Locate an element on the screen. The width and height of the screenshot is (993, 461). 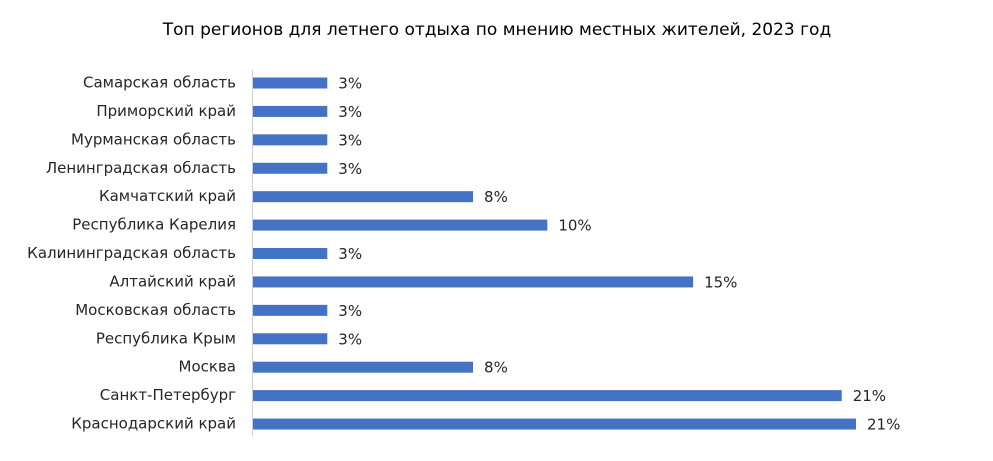
value-label: 10% is located at coordinates (574, 226).